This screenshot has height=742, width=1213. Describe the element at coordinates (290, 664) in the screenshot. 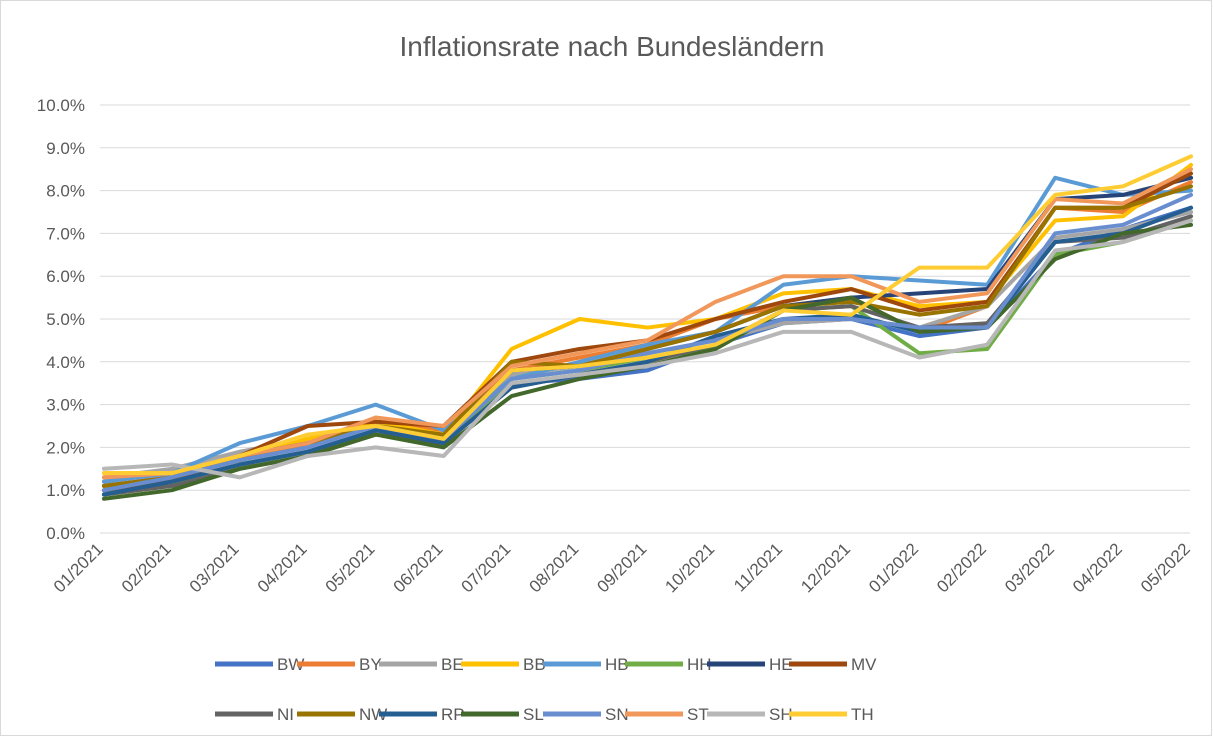

I see `legend-label: BW` at that location.